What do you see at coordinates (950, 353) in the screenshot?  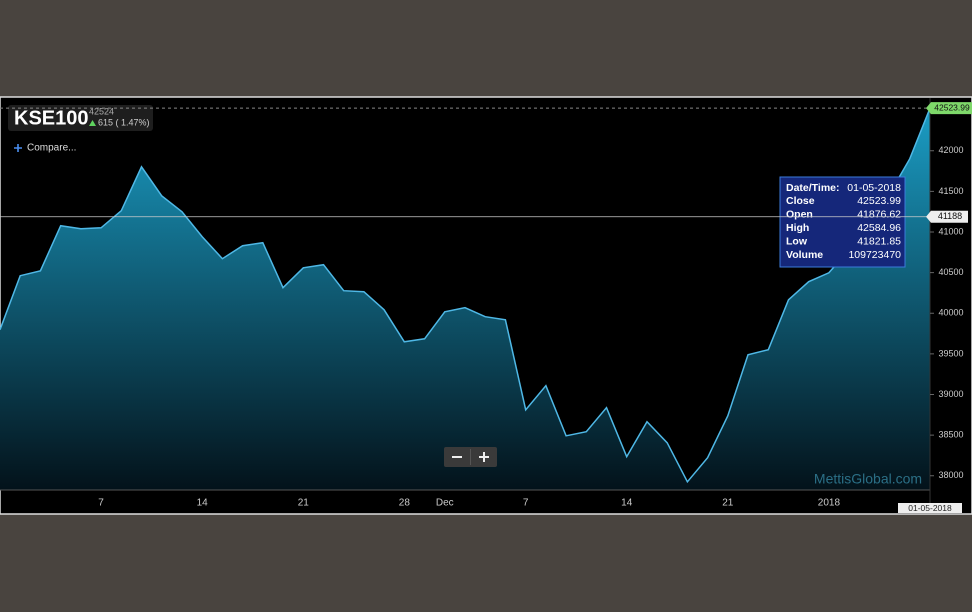 I see `y-tick-label: 39500` at bounding box center [950, 353].